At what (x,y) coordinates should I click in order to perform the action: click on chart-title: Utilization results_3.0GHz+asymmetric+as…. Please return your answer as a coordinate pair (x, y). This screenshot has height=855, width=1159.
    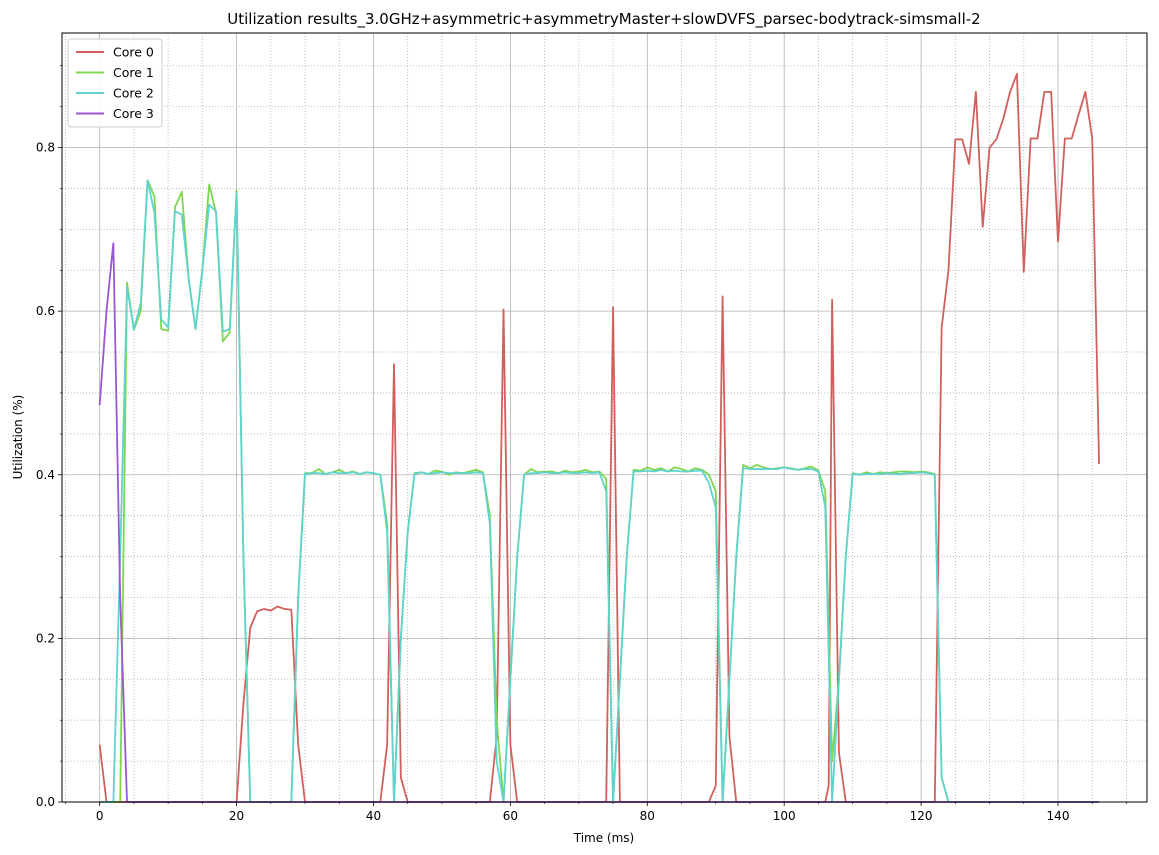
    Looking at the image, I should click on (603, 19).